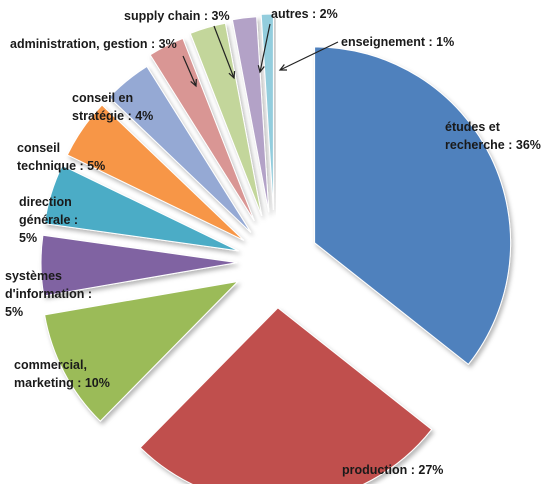 The height and width of the screenshot is (484, 552). Describe the element at coordinates (61, 166) in the screenshot. I see `slice-label-line: technique : 5%` at that location.